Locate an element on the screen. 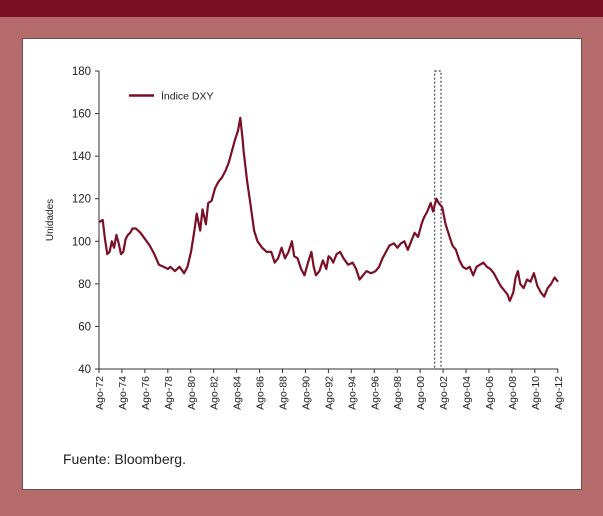  x-tick-label: Ago-90 is located at coordinates (306, 393).